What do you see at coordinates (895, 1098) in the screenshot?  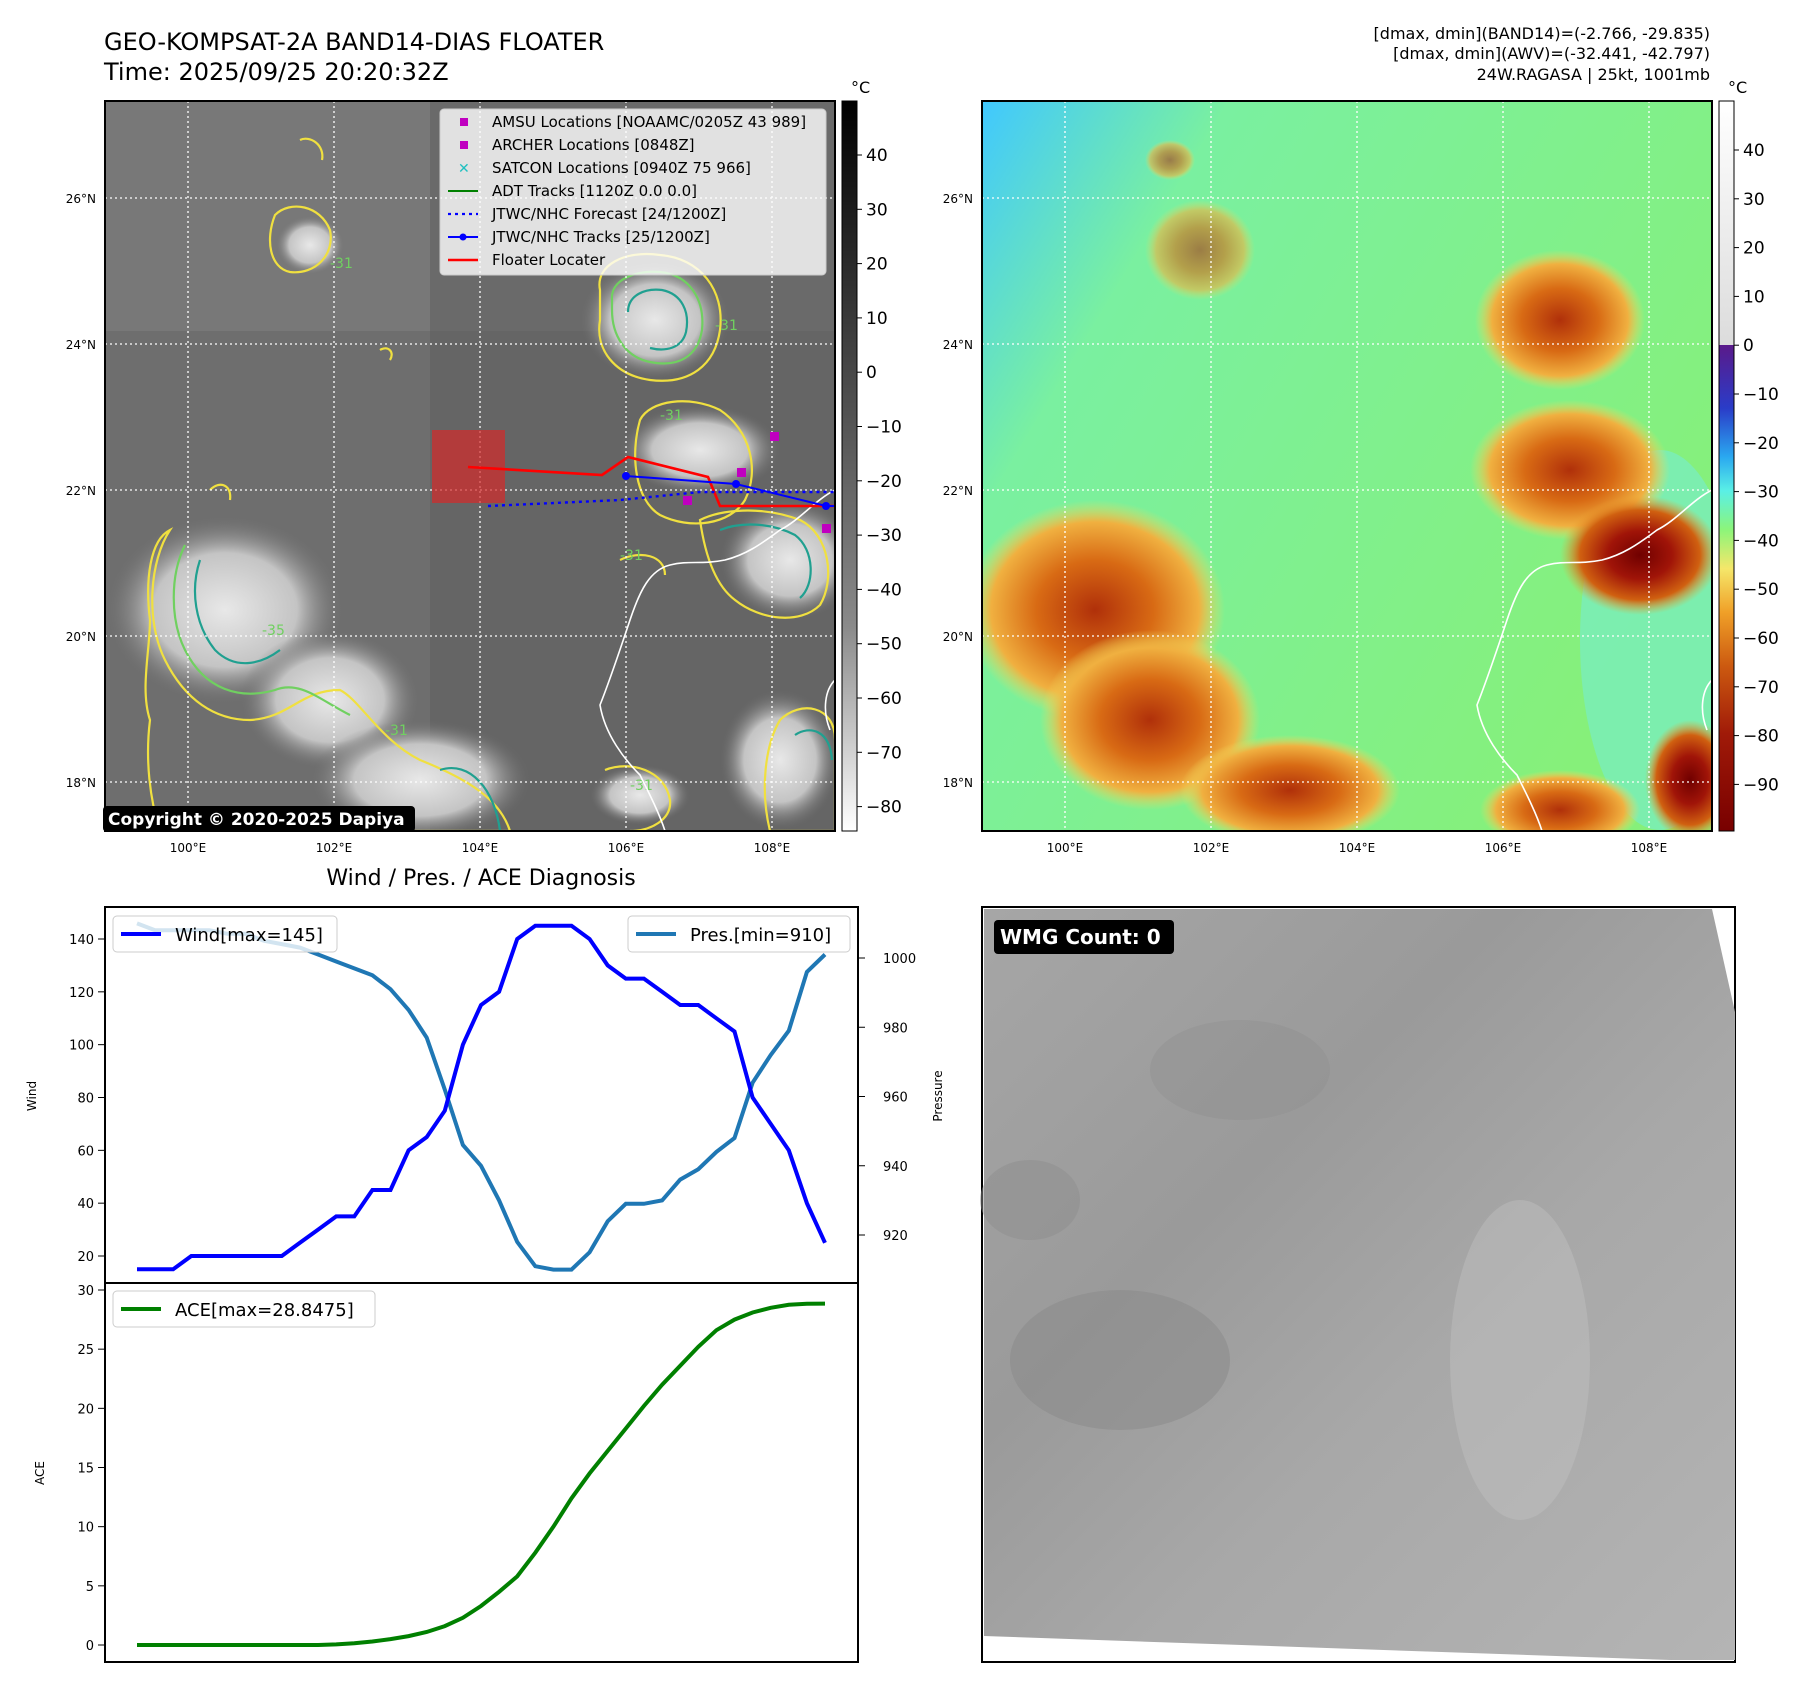 I see `pressure-tick: 960` at bounding box center [895, 1098].